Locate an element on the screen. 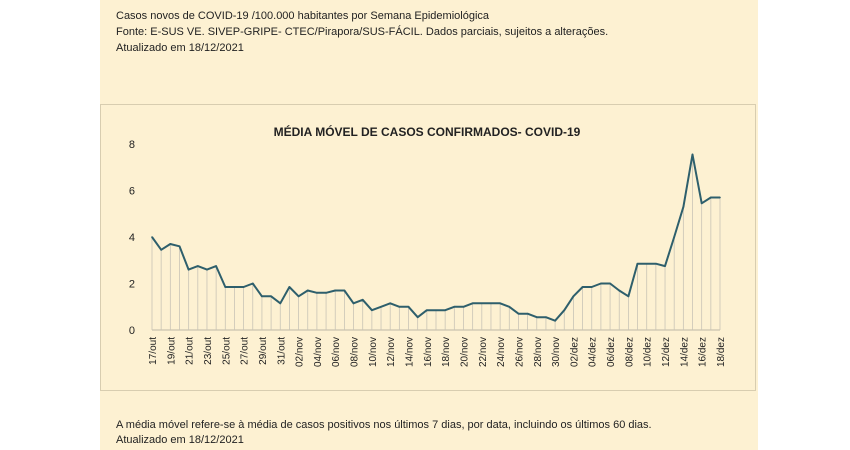  y-tick-label: 8 is located at coordinates (132, 145).